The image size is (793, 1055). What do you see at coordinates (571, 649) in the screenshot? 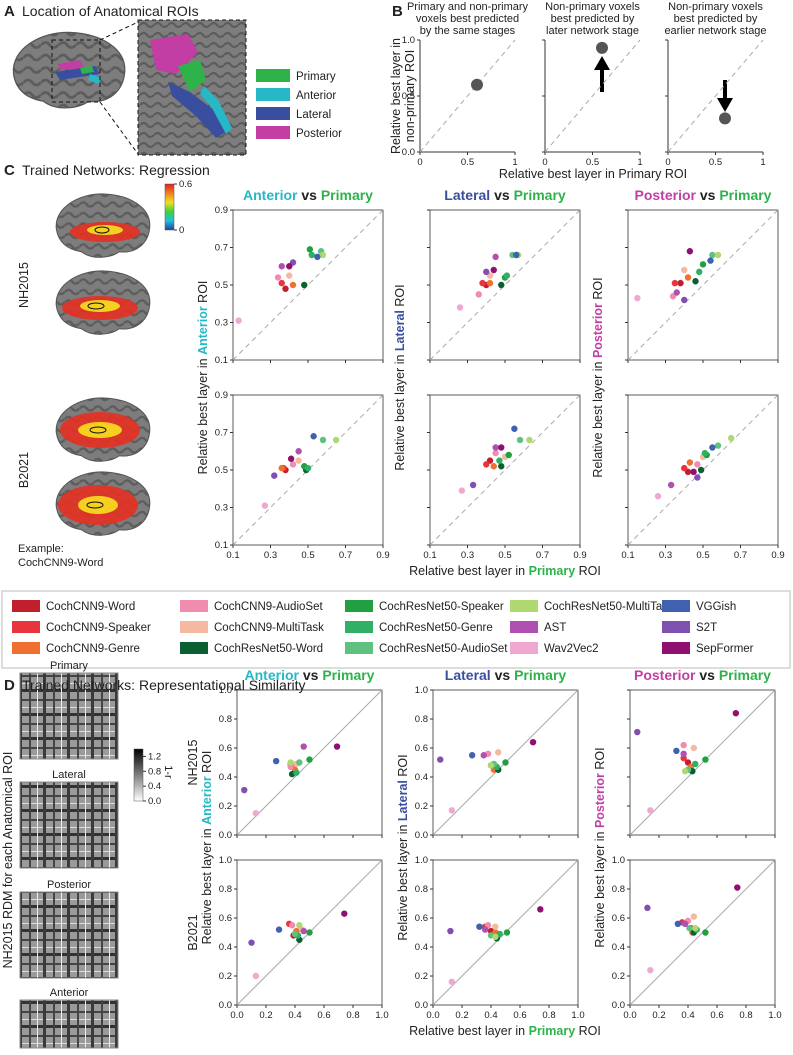
I see `legend-label: Wav2Vec2` at bounding box center [571, 649].